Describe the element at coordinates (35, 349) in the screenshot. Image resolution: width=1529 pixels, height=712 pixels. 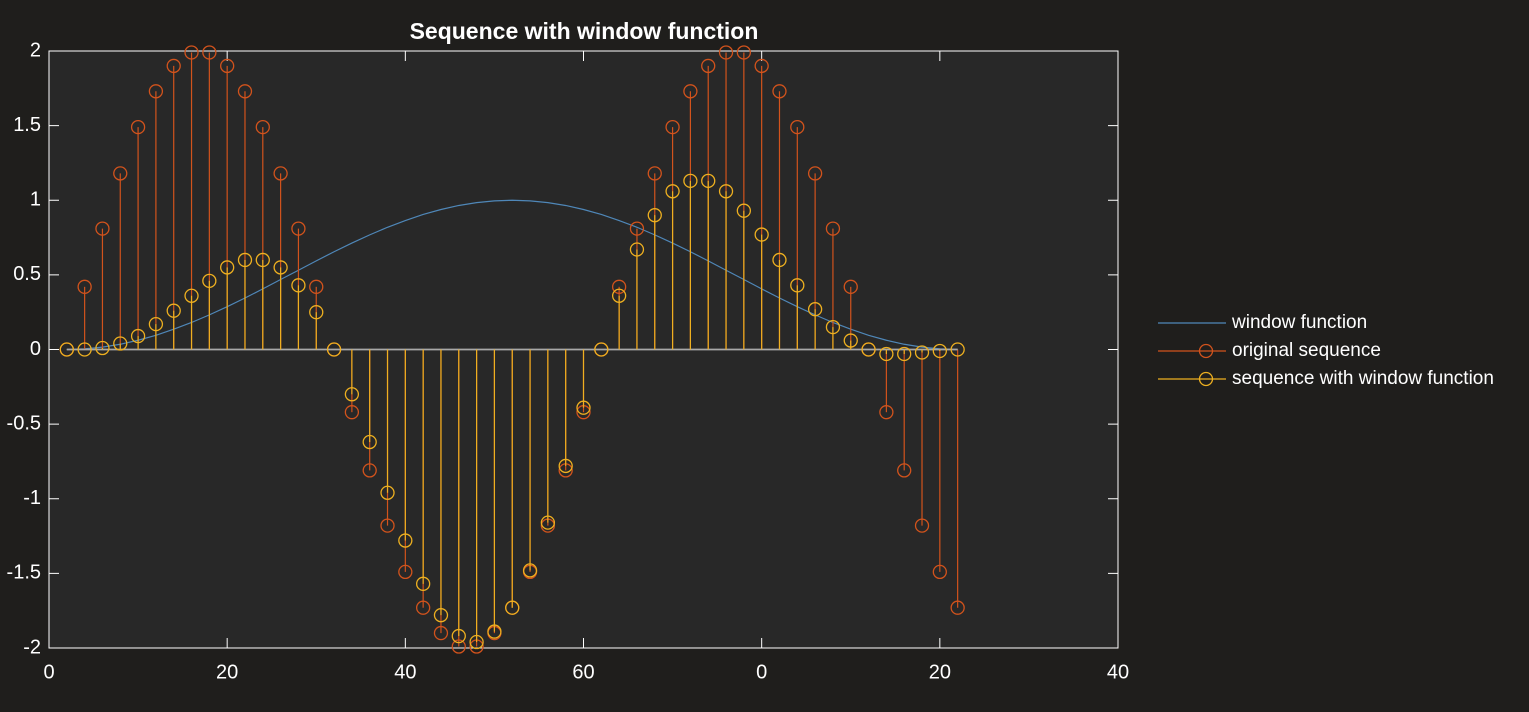
I see `y-tick-label: 0` at that location.